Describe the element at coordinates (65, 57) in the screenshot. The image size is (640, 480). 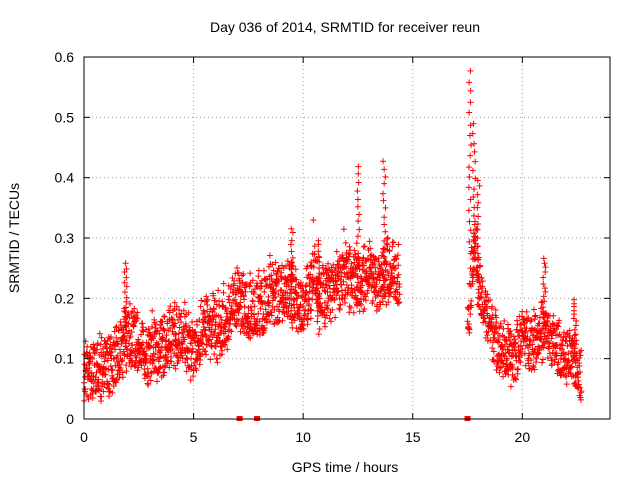
I see `y-tick-label: 0.6` at that location.